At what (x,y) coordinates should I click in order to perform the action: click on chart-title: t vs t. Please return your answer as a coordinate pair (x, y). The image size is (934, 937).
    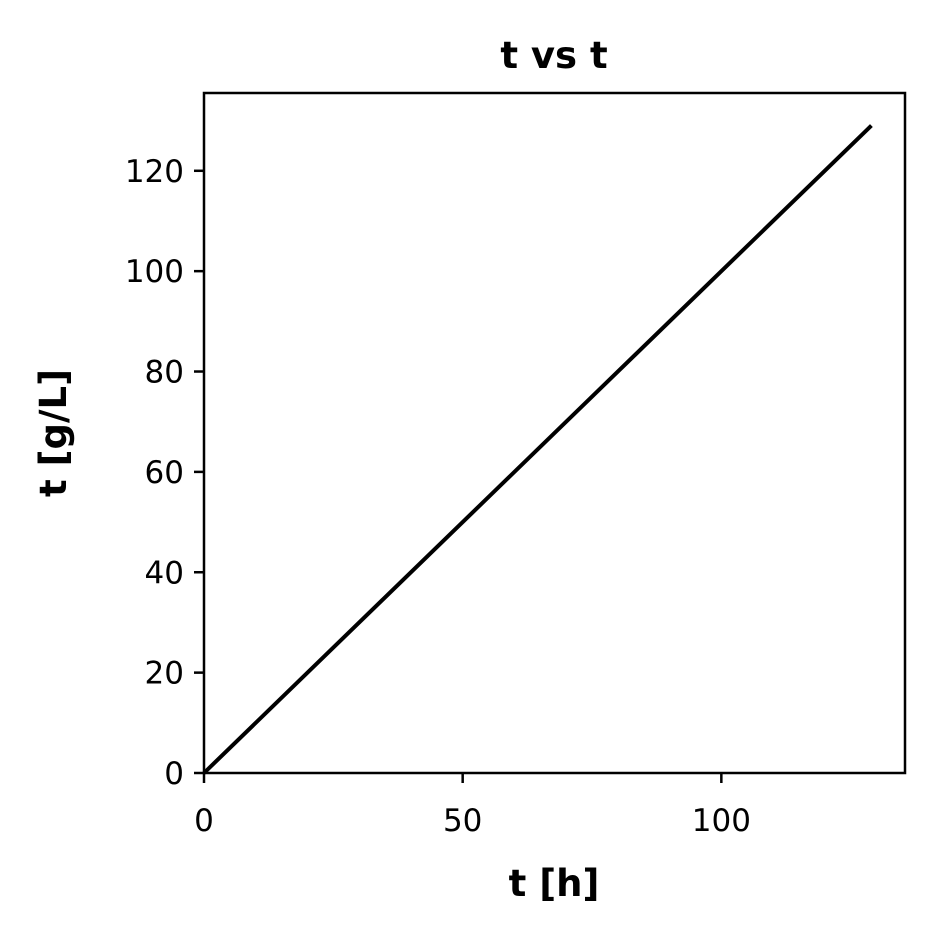
    Looking at the image, I should click on (553, 55).